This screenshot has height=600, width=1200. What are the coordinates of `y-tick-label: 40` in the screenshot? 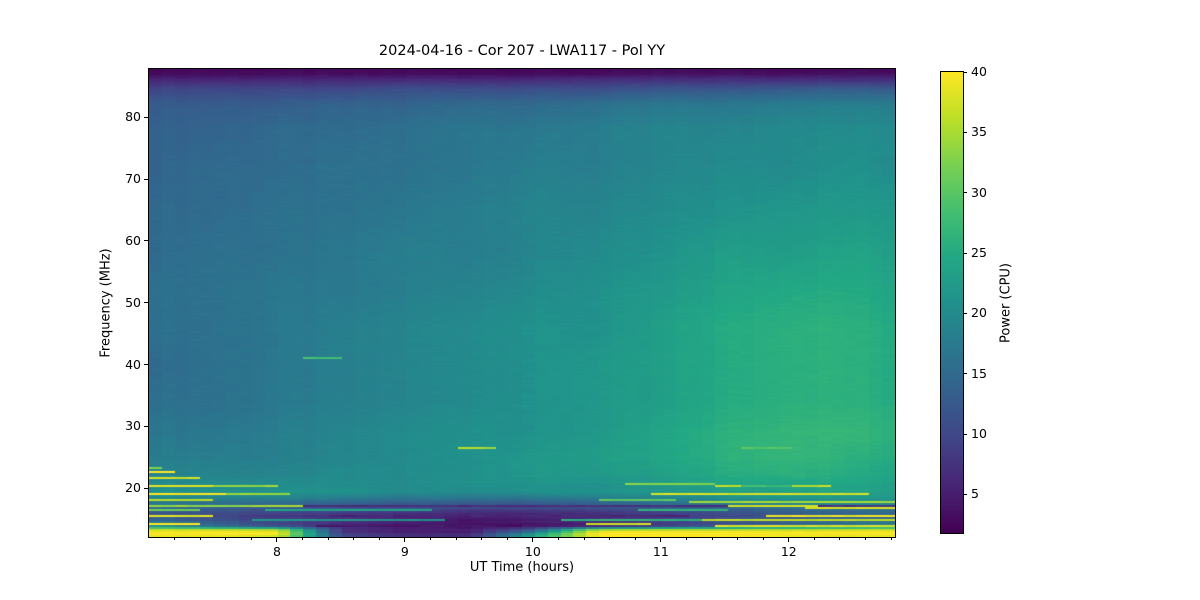 It's located at (133, 364).